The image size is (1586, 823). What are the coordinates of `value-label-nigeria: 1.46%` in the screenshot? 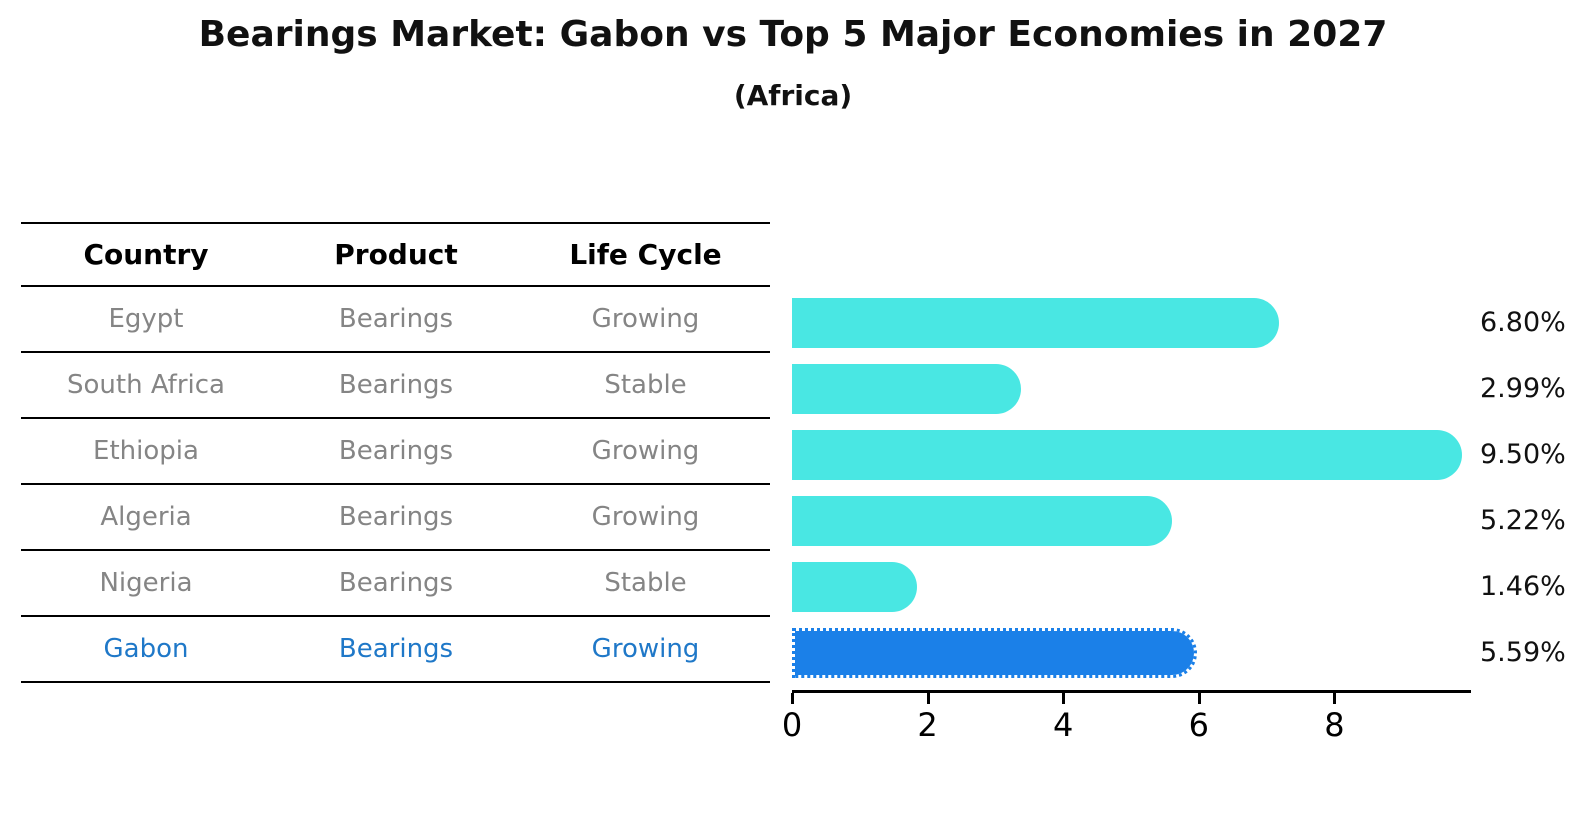 It's located at (1523, 586).